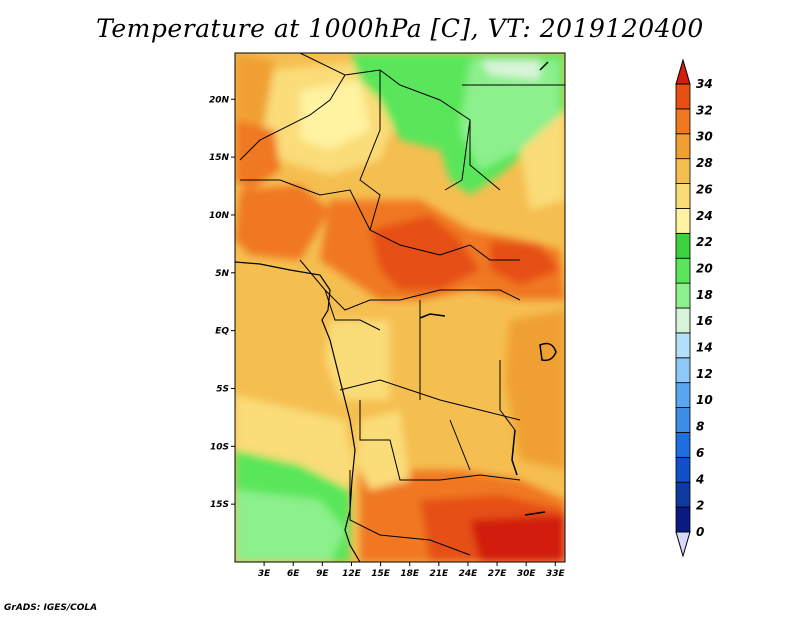 Image resolution: width=800 pixels, height=618 pixels. I want to click on colorbar-label: 0, so click(700, 532).